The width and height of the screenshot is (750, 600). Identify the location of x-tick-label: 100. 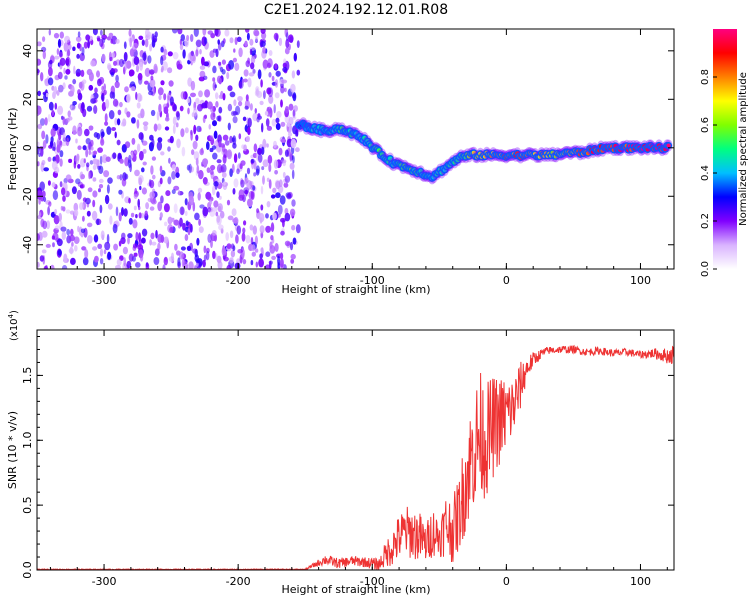
(640, 280).